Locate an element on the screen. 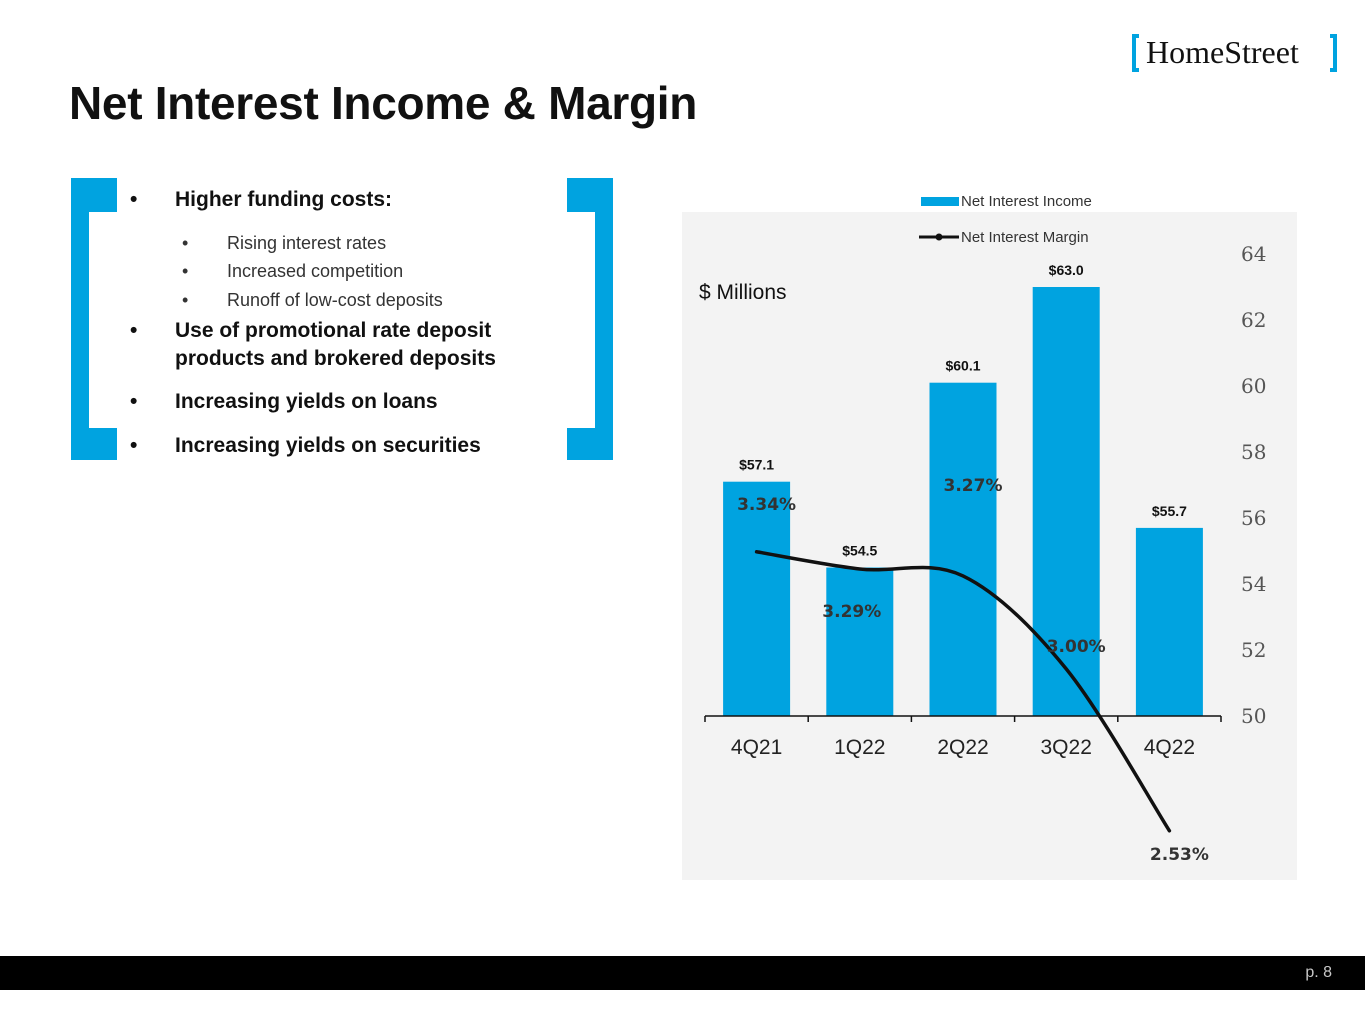 The width and height of the screenshot is (1365, 1024). x-tick-label: 4Q21 is located at coordinates (756, 747).